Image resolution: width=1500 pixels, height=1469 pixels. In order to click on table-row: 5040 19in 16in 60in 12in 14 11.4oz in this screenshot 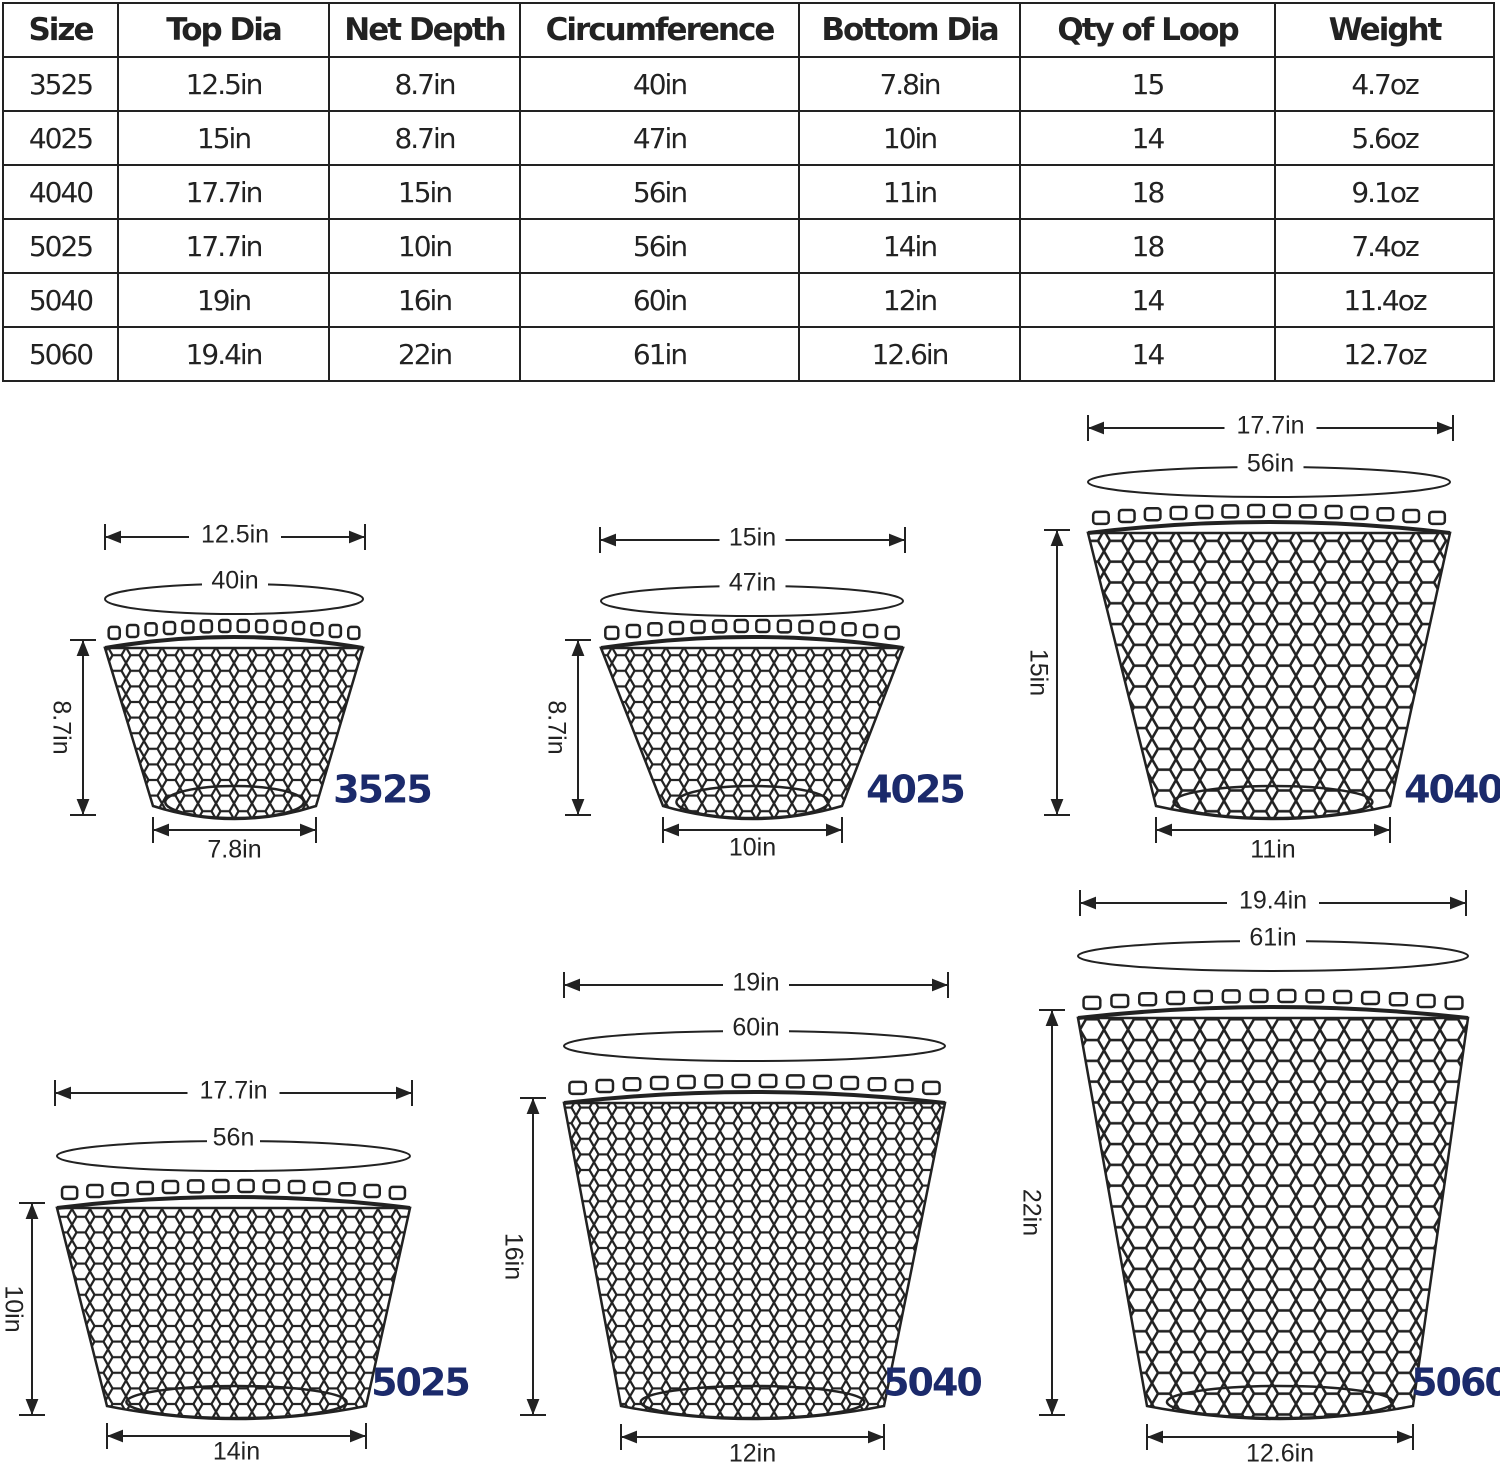, I will do `click(748, 300)`.